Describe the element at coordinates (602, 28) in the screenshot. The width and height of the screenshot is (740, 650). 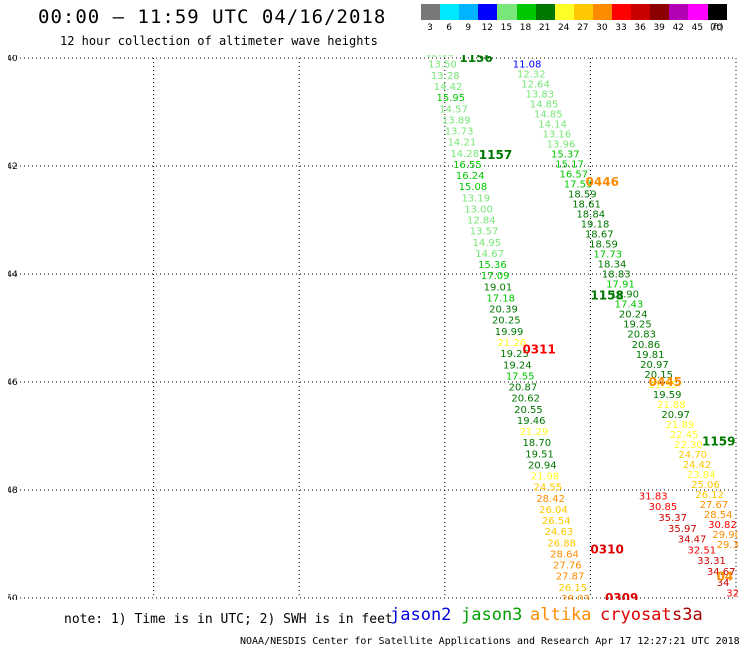
I see `legend-label: 30` at that location.